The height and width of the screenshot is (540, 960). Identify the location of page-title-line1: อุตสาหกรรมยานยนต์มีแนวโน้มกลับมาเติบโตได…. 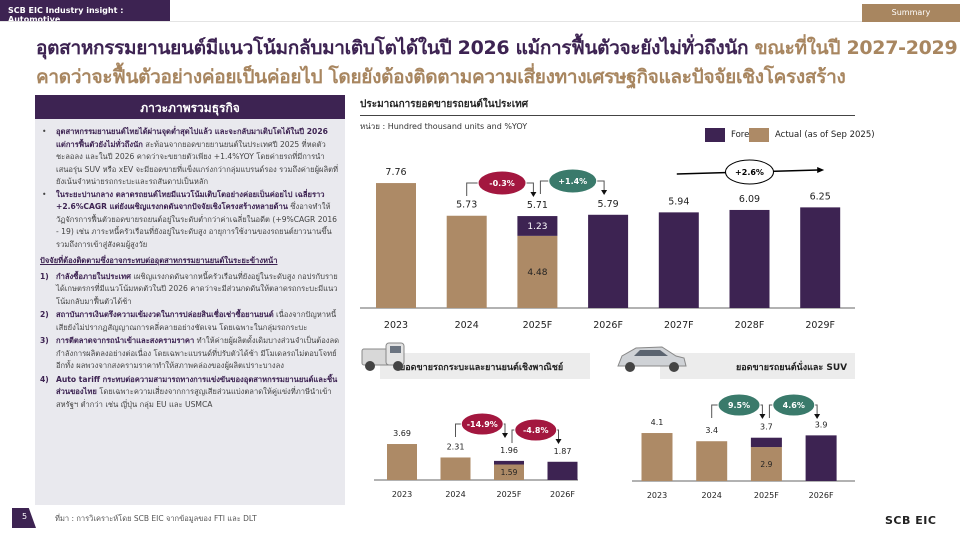
(497, 48).